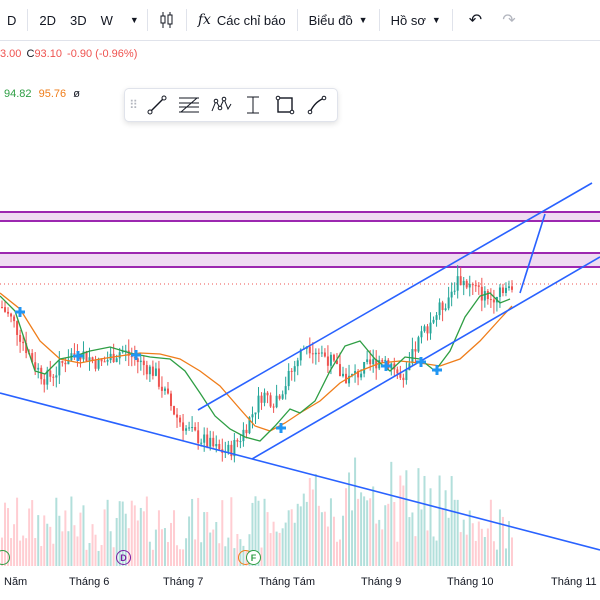 This screenshot has width=600, height=600. What do you see at coordinates (300, 583) in the screenshot?
I see `time-axis` at bounding box center [300, 583].